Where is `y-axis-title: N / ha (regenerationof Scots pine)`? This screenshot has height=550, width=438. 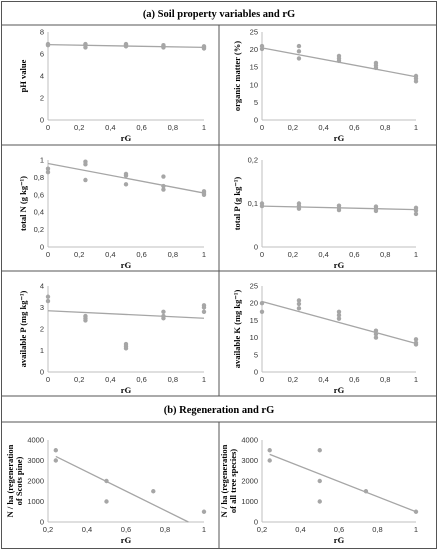 y-axis-title: N / ha (regenerationof Scots pine) is located at coordinates (14, 480).